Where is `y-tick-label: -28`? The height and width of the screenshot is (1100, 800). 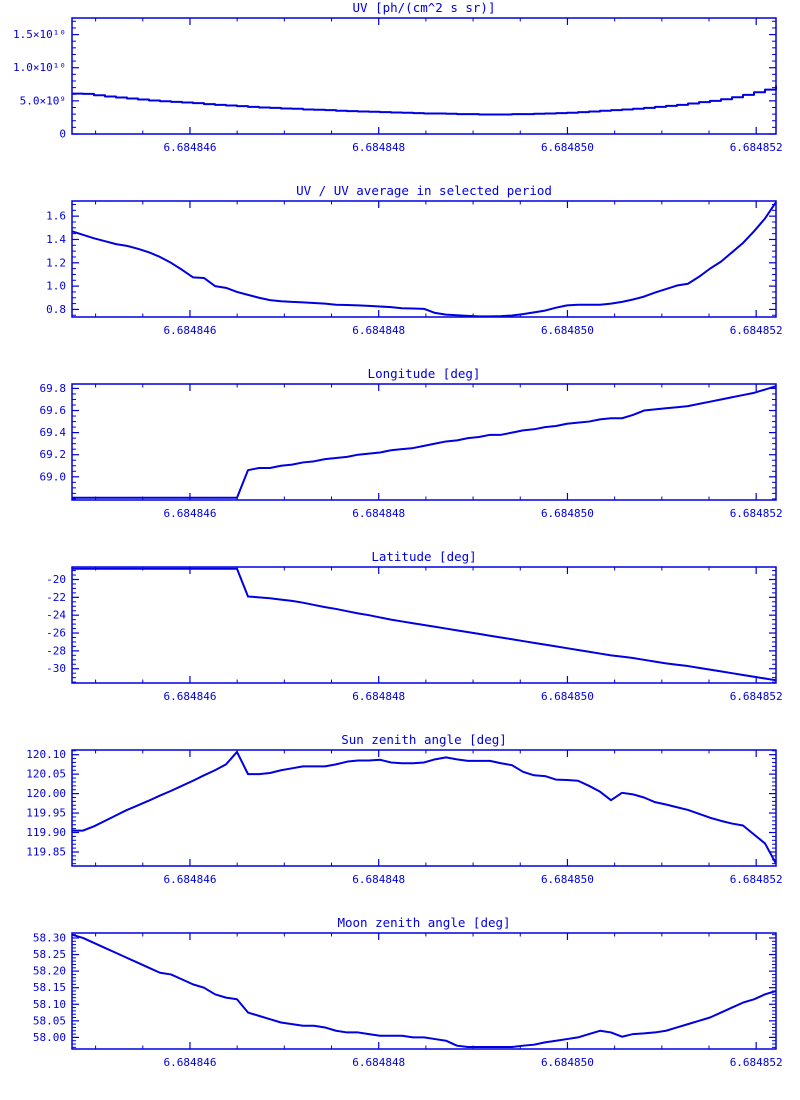 y-tick-label: -28 is located at coordinates (56, 650).